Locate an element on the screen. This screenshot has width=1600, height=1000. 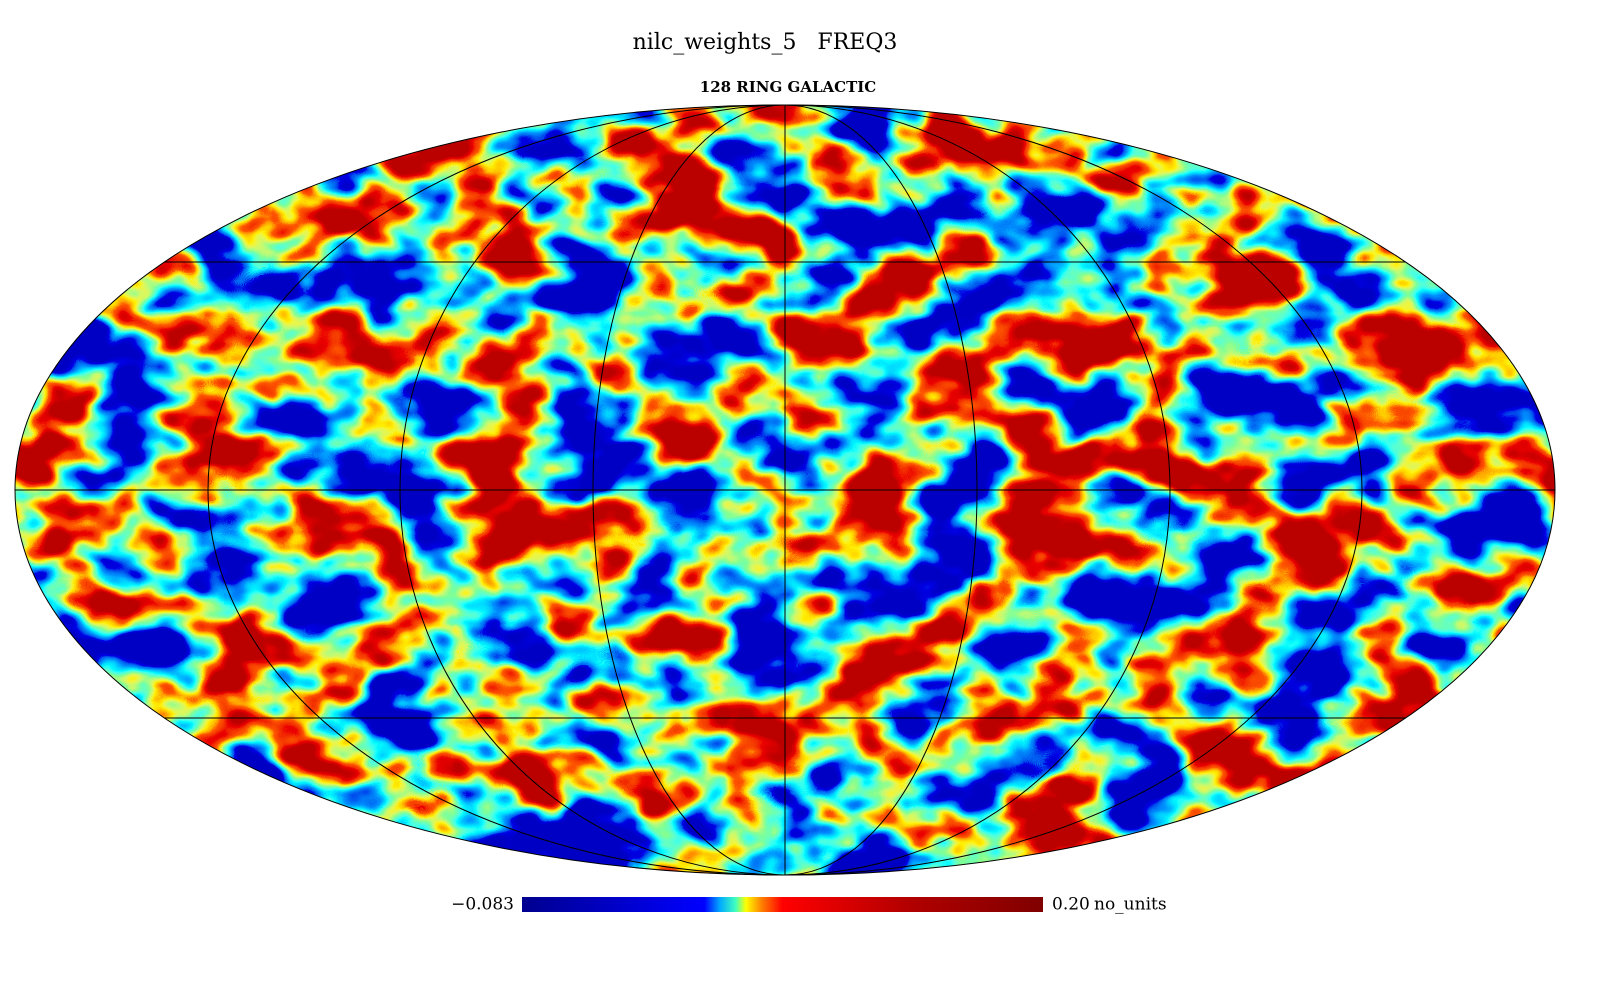
colorbar-min: −0.083 is located at coordinates (482, 905).